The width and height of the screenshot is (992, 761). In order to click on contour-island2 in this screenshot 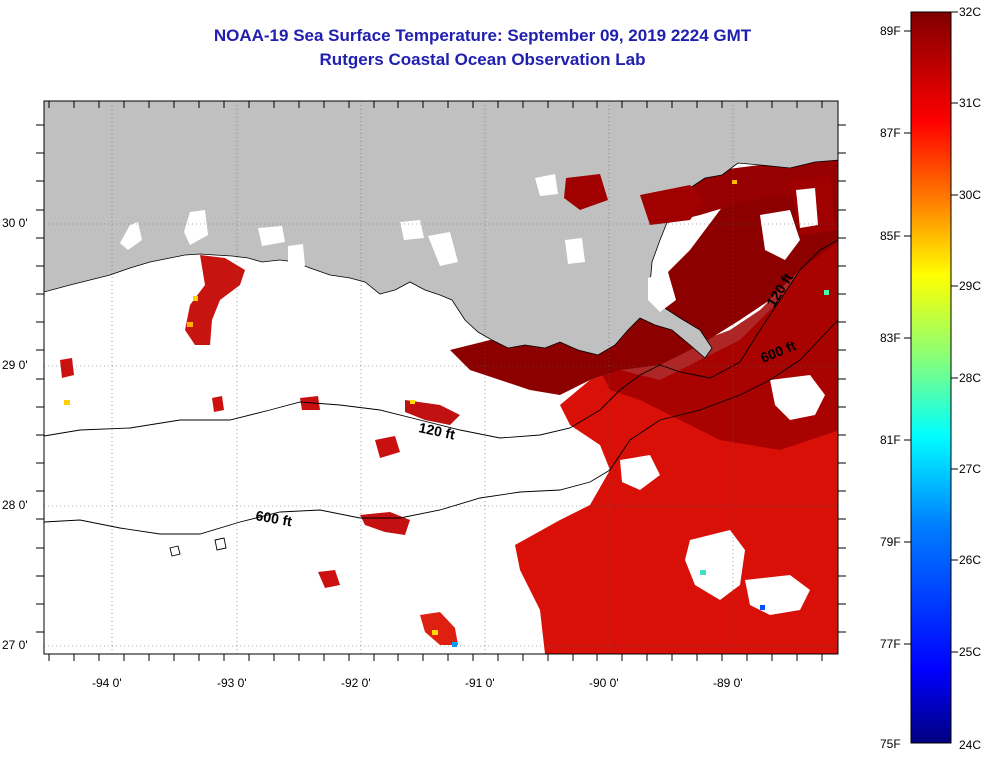, I will do `click(220, 544)`.